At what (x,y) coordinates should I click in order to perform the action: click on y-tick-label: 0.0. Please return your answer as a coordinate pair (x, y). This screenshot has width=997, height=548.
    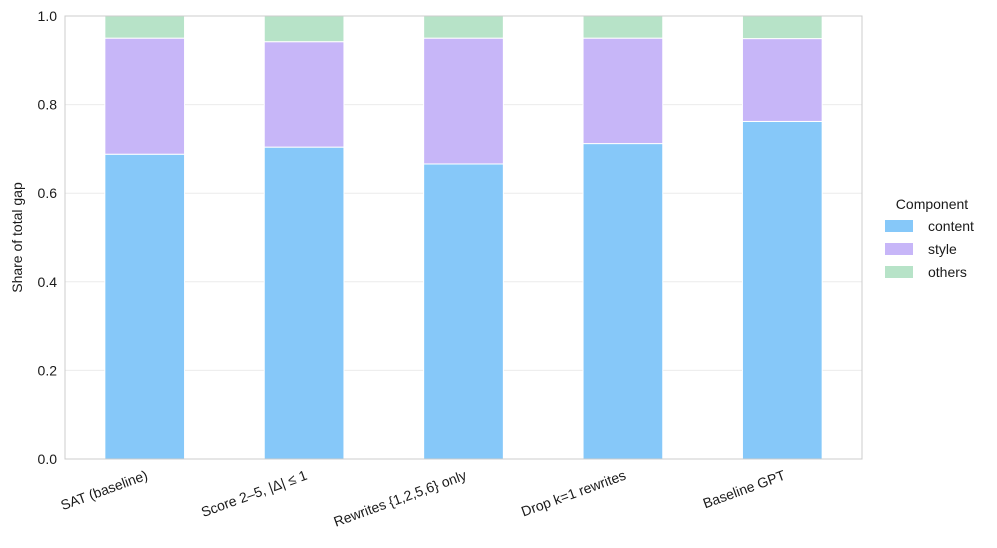
    Looking at the image, I should click on (48, 459).